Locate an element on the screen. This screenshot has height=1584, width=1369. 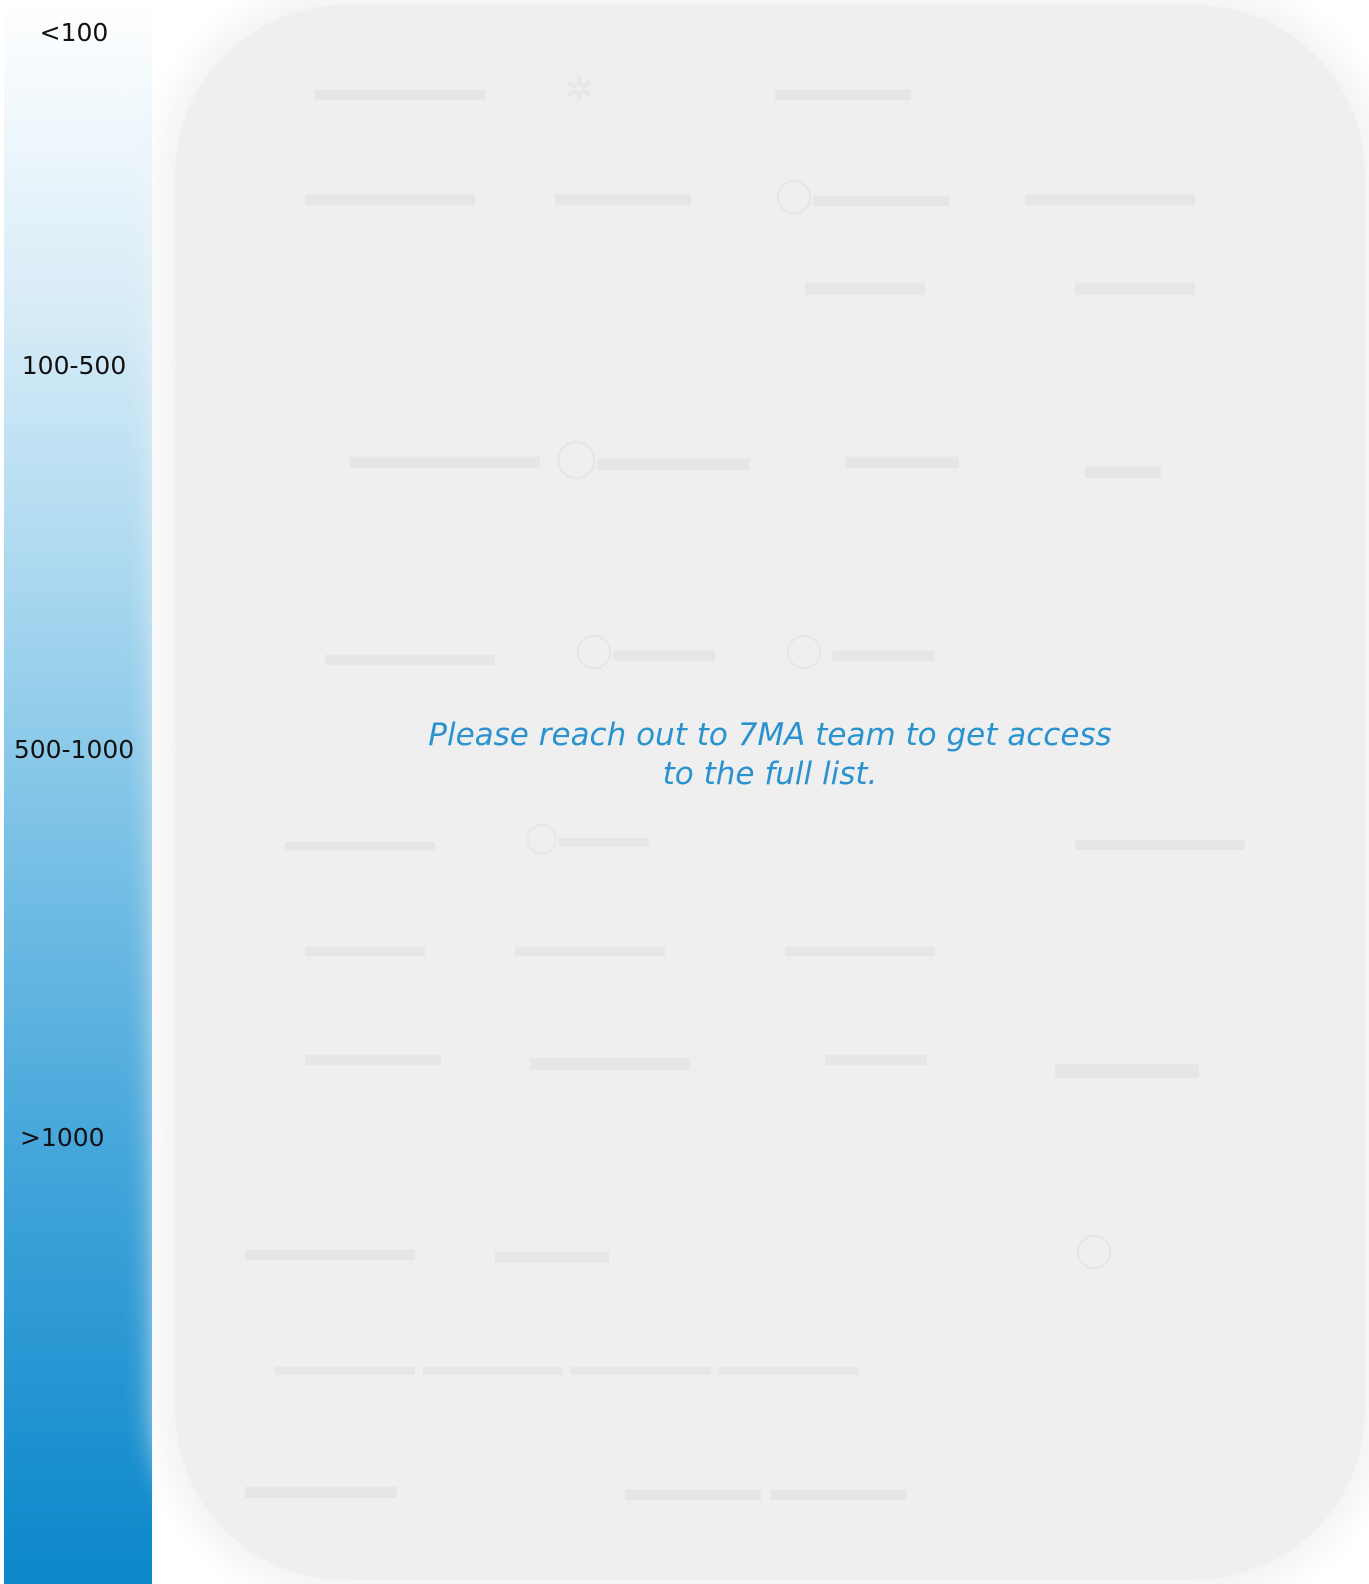
blurred-logo: ▬▬ is located at coordinates (1123, 466).